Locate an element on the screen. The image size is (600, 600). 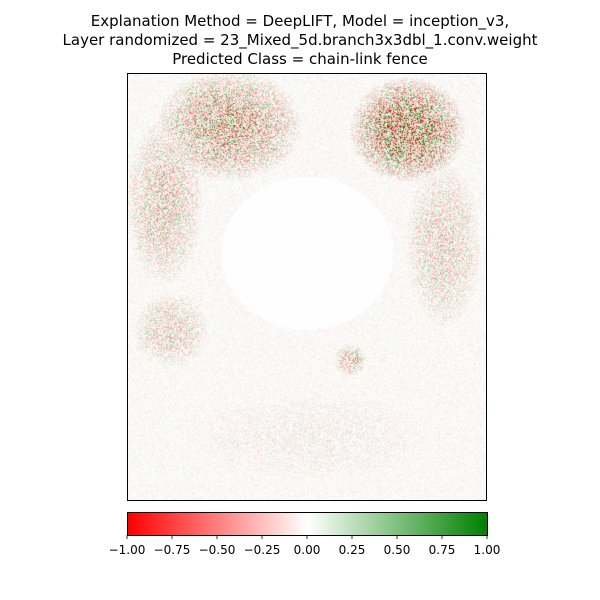
colorbar-tick-label: −1.00 is located at coordinates (127, 550).